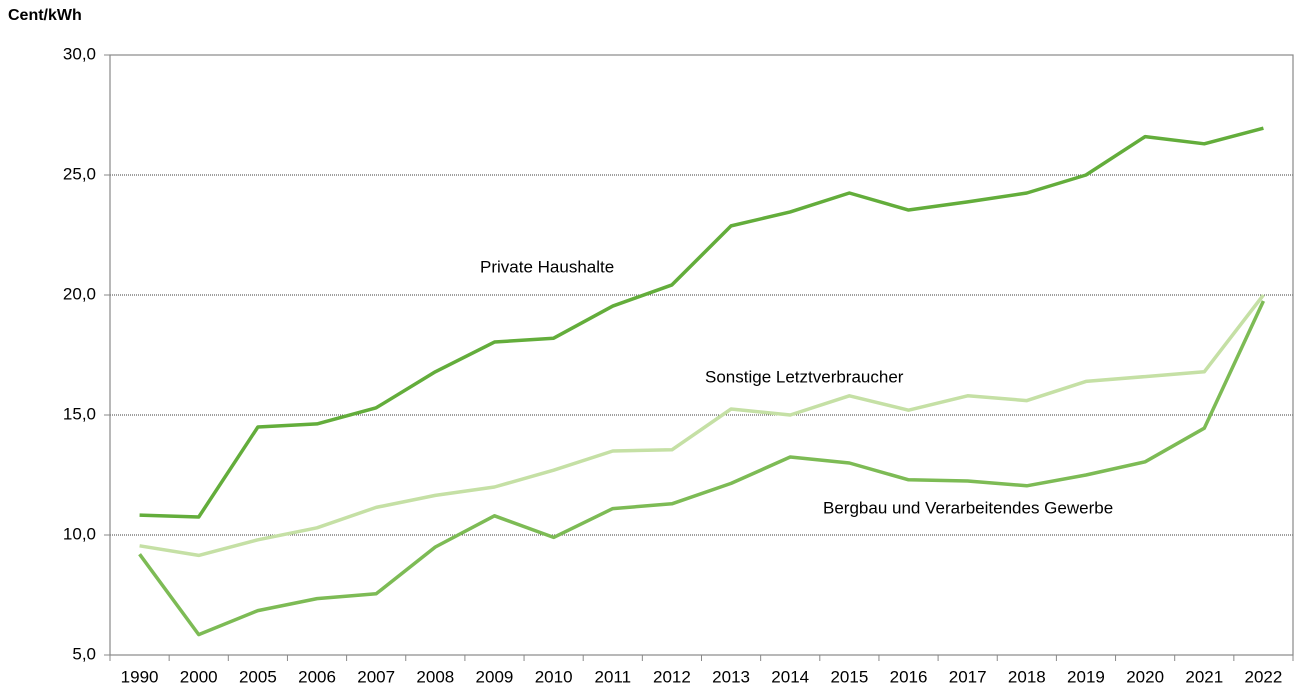  Describe the element at coordinates (968, 676) in the screenshot. I see `x-tick-label: 2017` at that location.